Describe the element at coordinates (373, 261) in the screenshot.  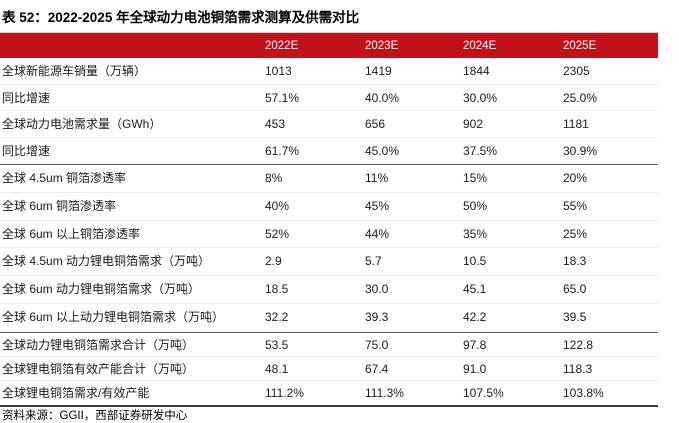
I see `cell-value: 5.7` at that location.